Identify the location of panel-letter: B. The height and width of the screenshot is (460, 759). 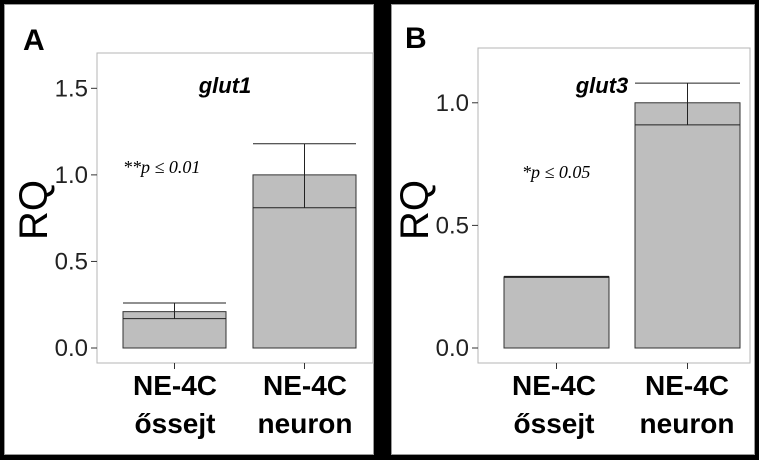
(416, 38).